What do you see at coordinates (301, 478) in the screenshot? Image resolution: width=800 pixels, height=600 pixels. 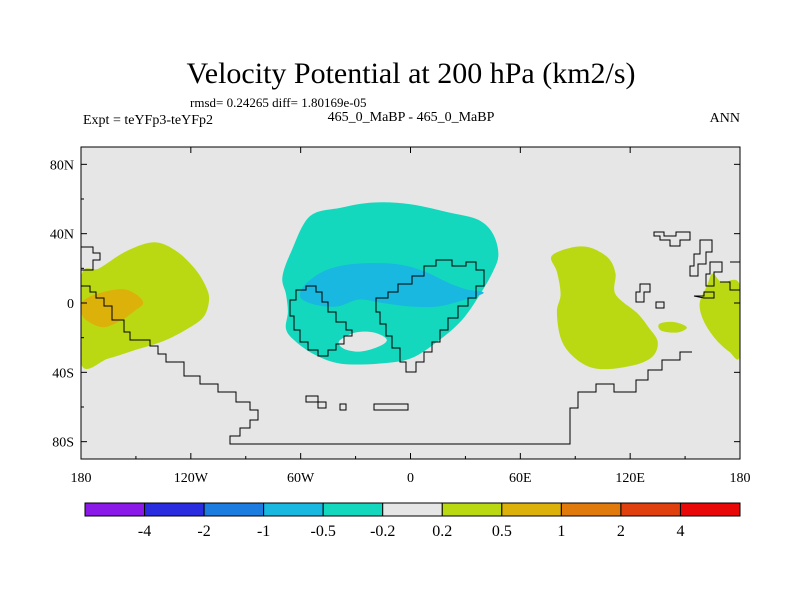 I see `x-tick-label: 60W` at bounding box center [301, 478].